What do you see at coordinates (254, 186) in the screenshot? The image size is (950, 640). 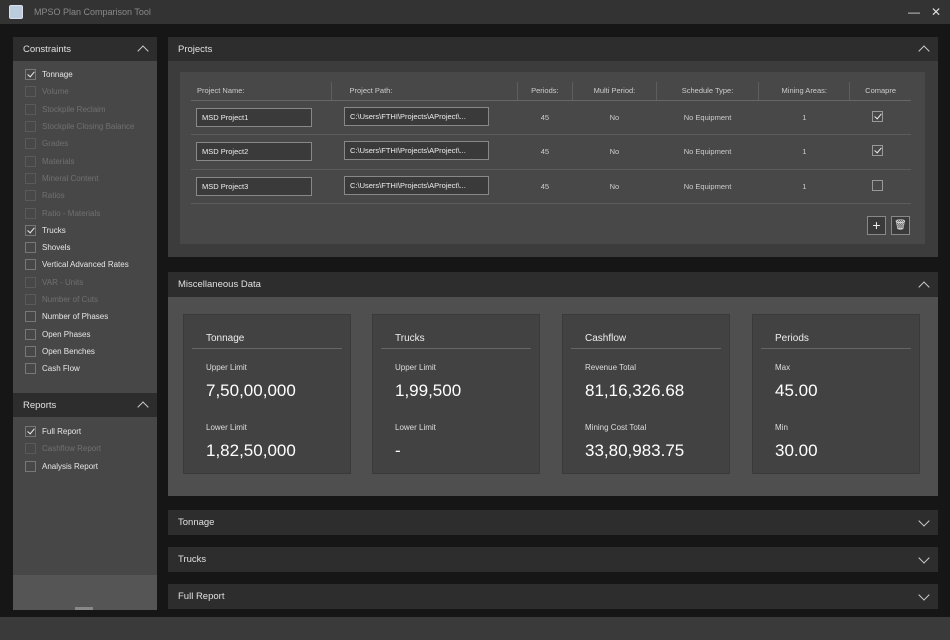 I see `project-name-input: MSD Project3` at bounding box center [254, 186].